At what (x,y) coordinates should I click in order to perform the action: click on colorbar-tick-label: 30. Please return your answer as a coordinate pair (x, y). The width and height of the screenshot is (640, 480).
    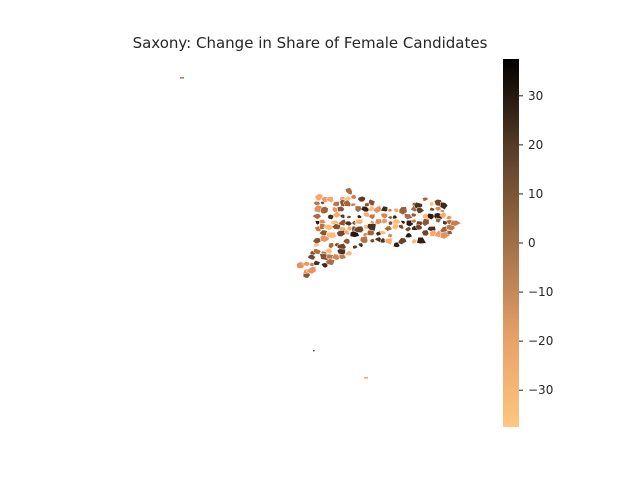
    Looking at the image, I should click on (535, 96).